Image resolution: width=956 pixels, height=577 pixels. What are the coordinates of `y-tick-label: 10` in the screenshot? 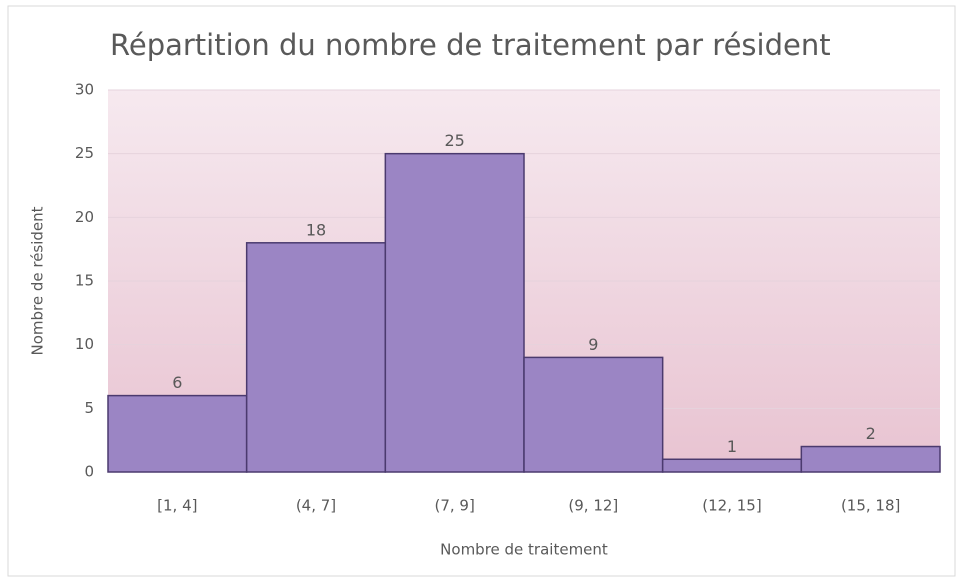 It's located at (84, 344).